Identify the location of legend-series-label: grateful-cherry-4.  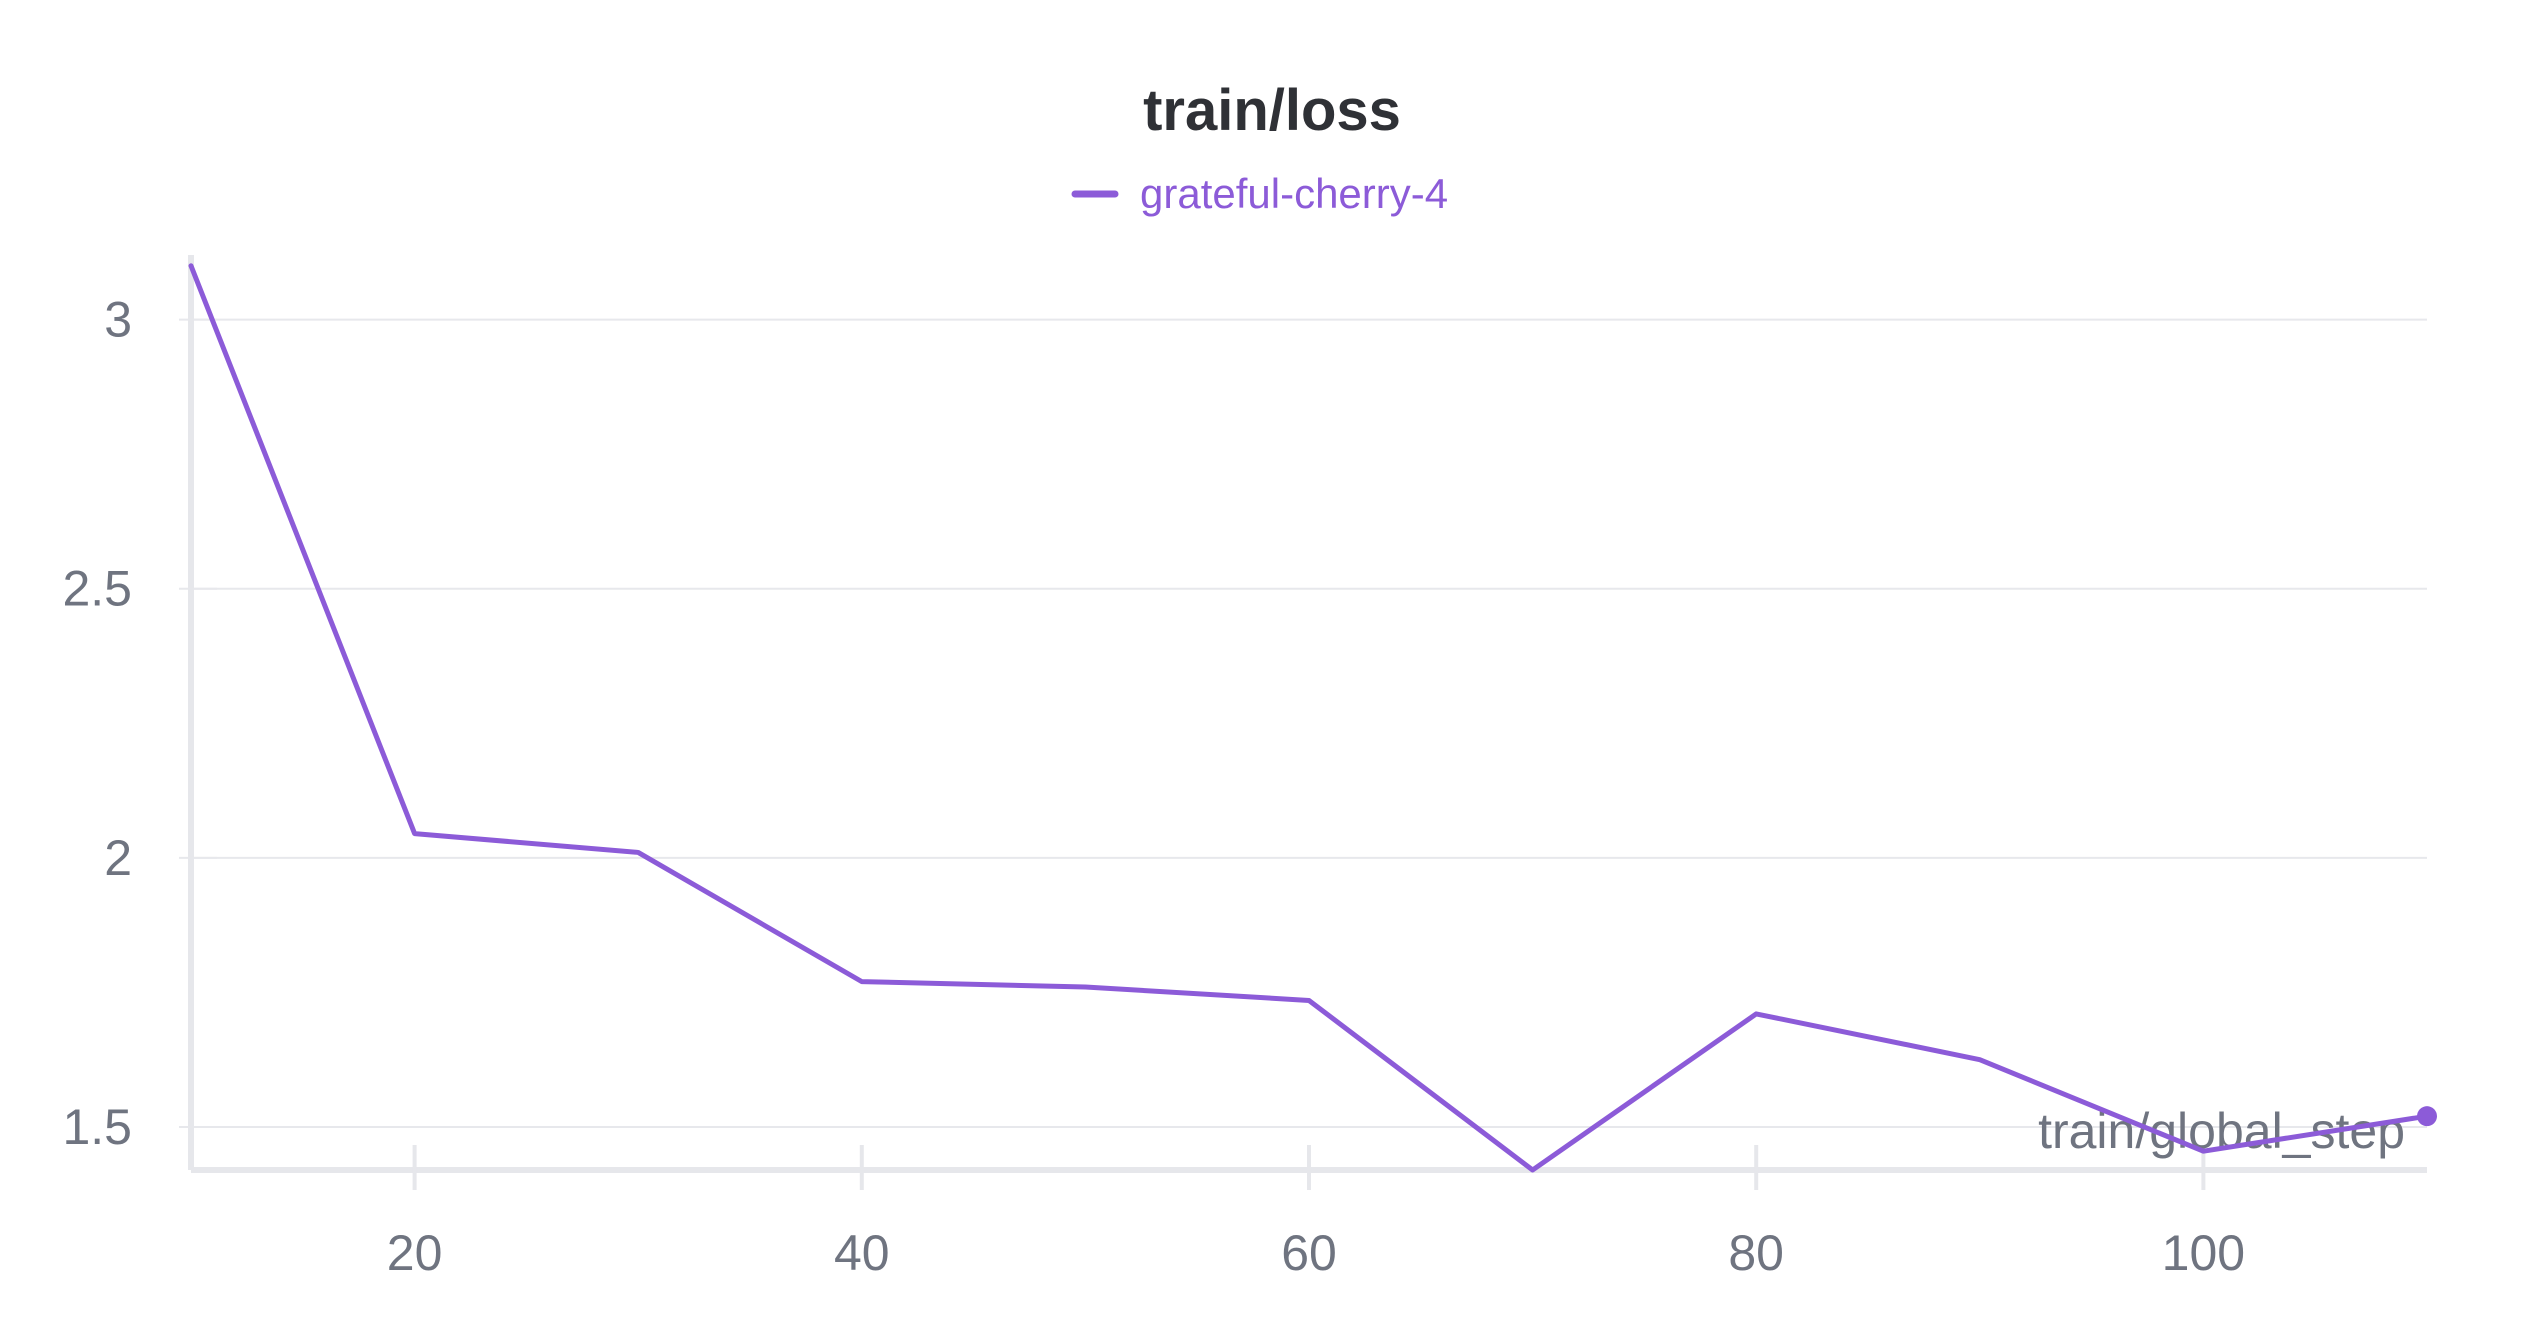
(1294, 193).